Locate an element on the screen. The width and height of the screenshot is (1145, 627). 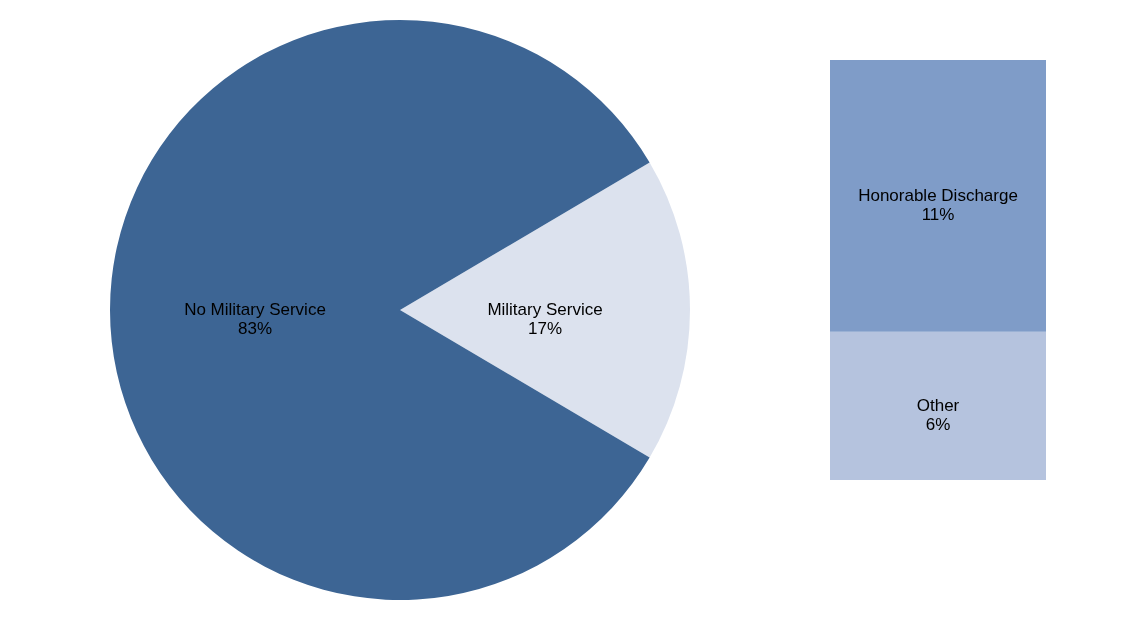
data-label: 17% is located at coordinates (545, 328).